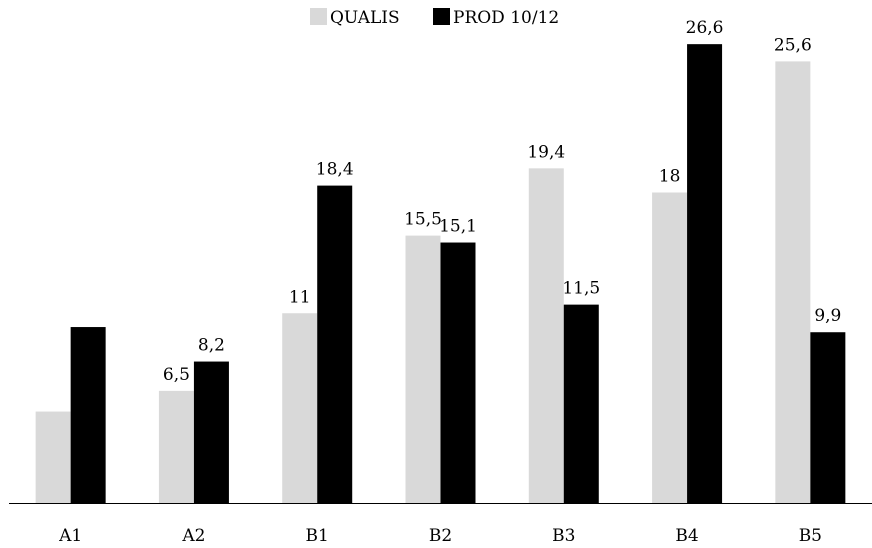 This screenshot has height=548, width=872. Describe the element at coordinates (581, 289) in the screenshot. I see `value-label-prod-10-12-b3: 11,5` at that location.